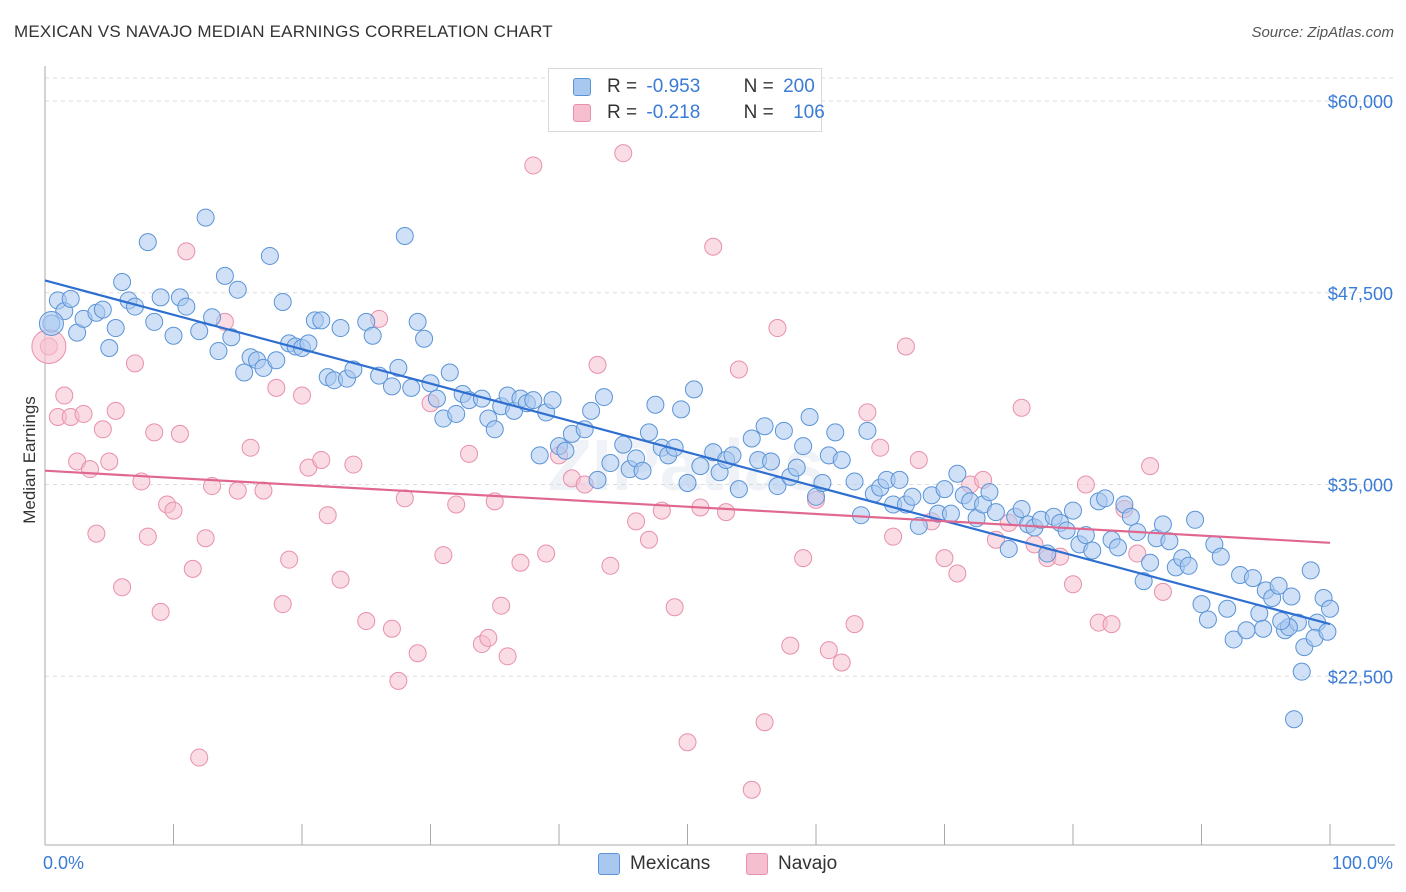 The height and width of the screenshot is (892, 1406). Describe the element at coordinates (622, 86) in the screenshot. I see `legend-r-label: R =` at that location.